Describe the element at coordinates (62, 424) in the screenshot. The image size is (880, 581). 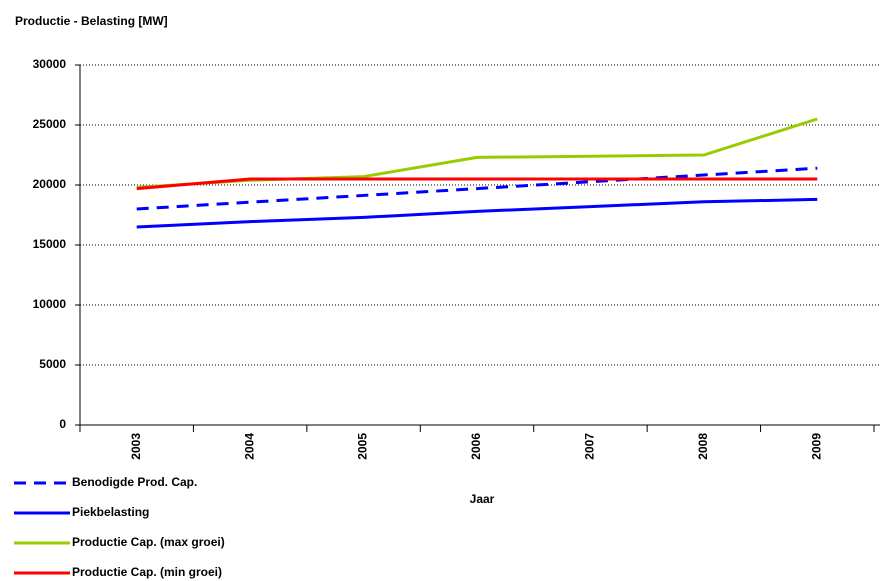
I see `y-tick-label: 0` at that location.